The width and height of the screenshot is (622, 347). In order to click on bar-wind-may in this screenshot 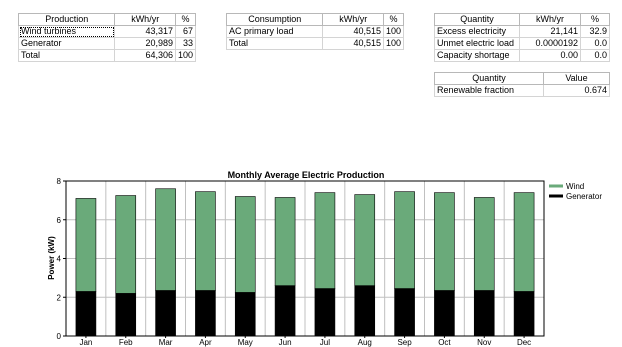, I will do `click(245, 244)`.